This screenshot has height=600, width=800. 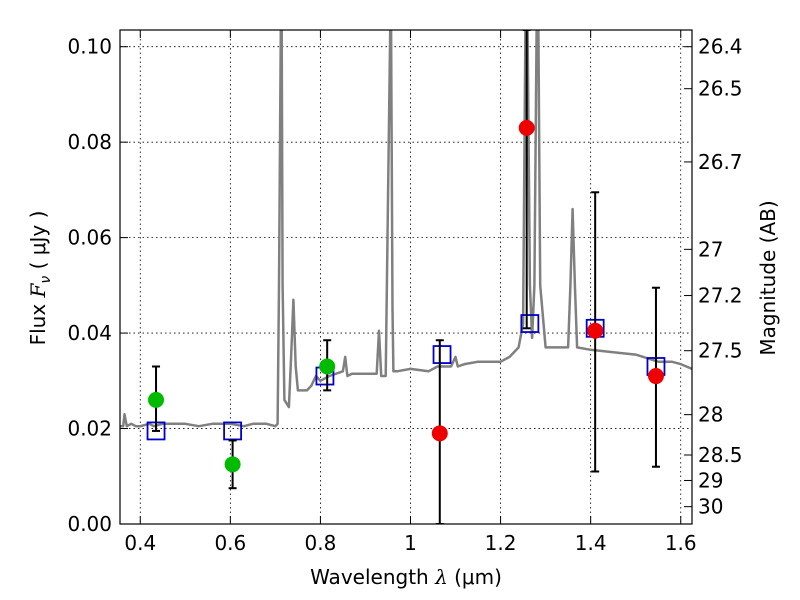 I want to click on x-axis-label-suffix: (μm), so click(x=475, y=577).